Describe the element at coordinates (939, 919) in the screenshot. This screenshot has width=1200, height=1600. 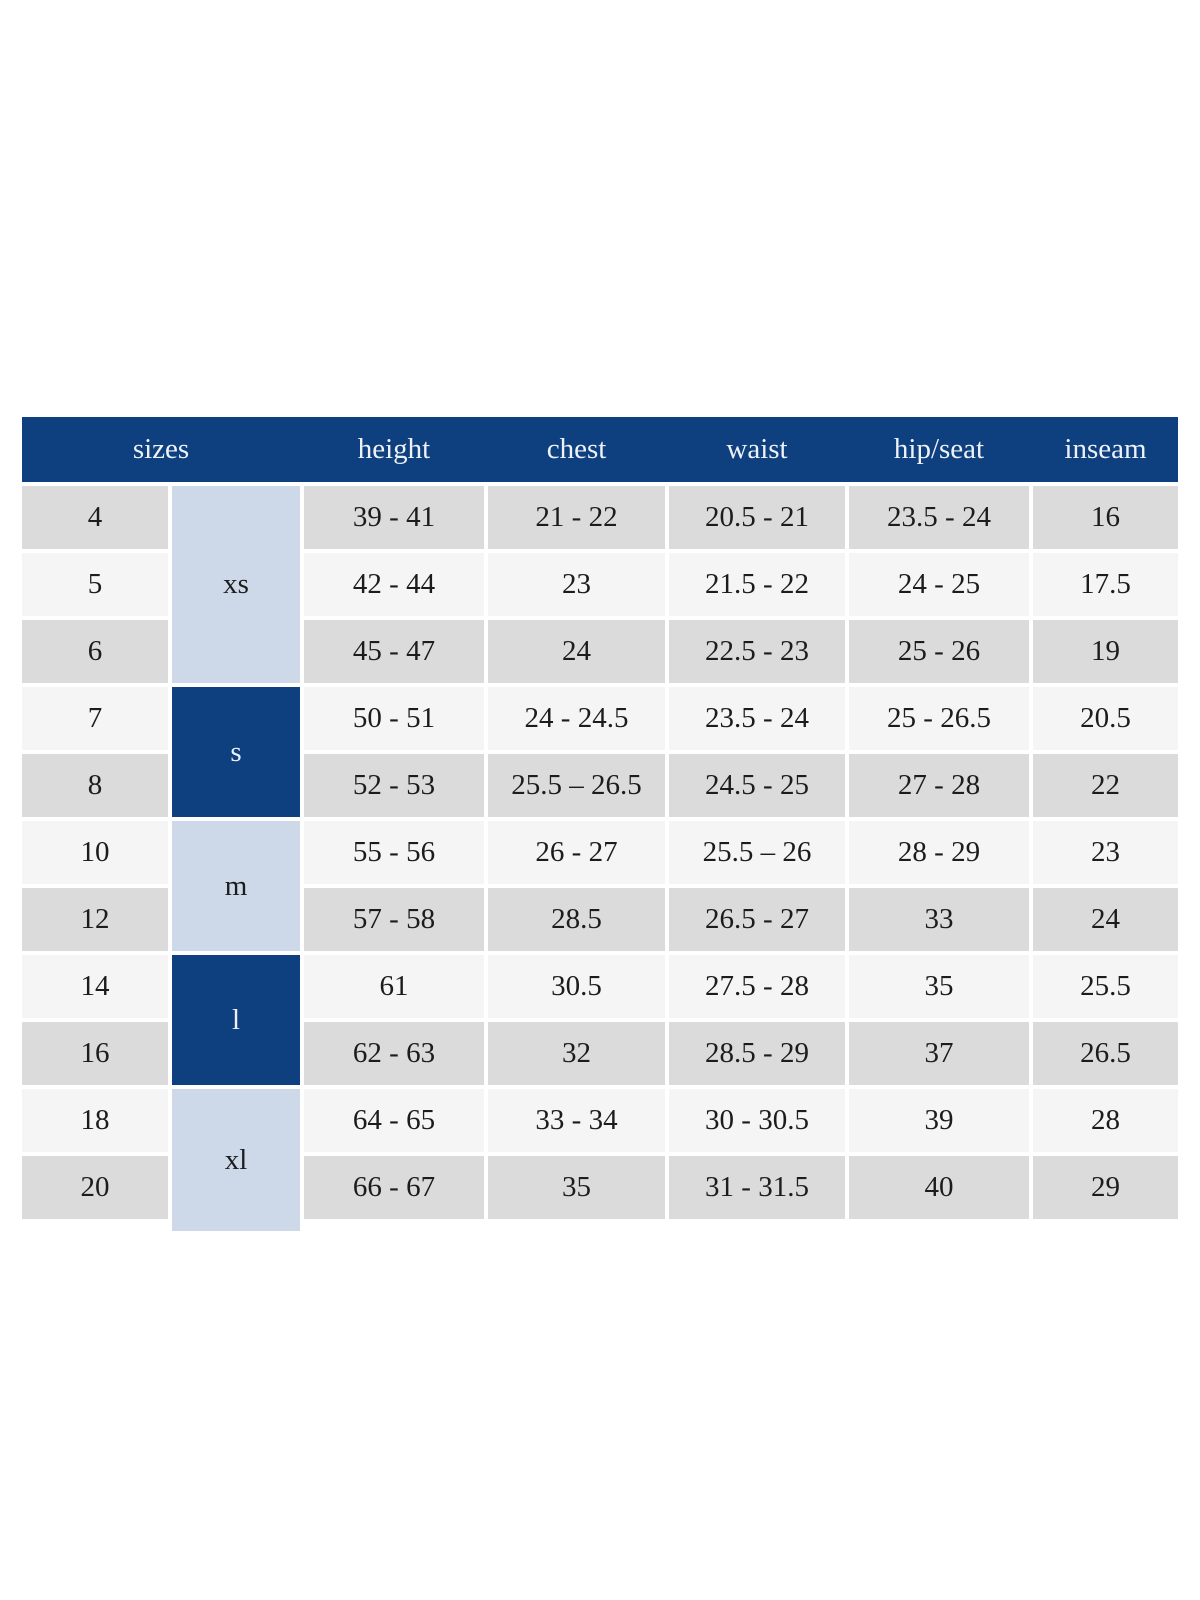
I see `hip-seat-cell: 33` at that location.